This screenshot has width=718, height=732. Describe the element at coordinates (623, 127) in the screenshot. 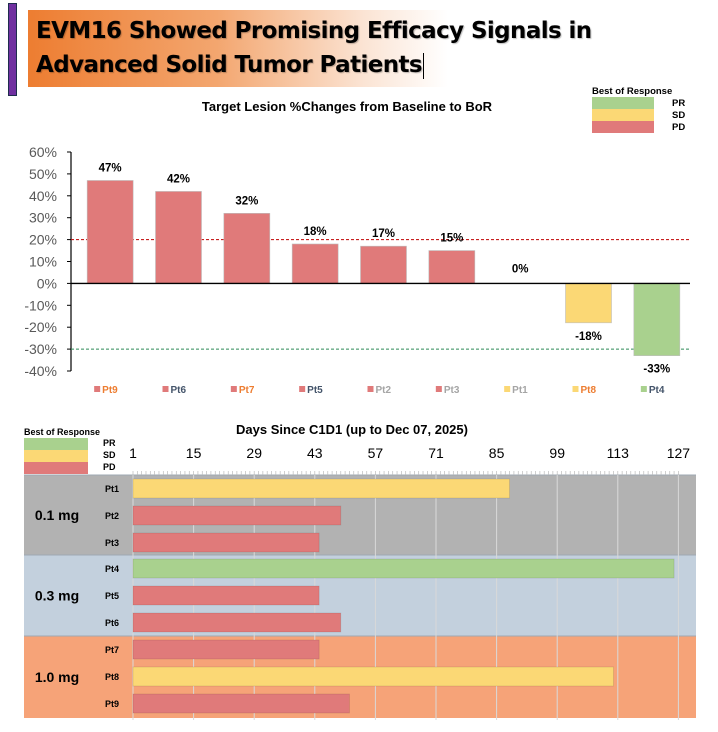

I see `legend-swatch-pd` at that location.